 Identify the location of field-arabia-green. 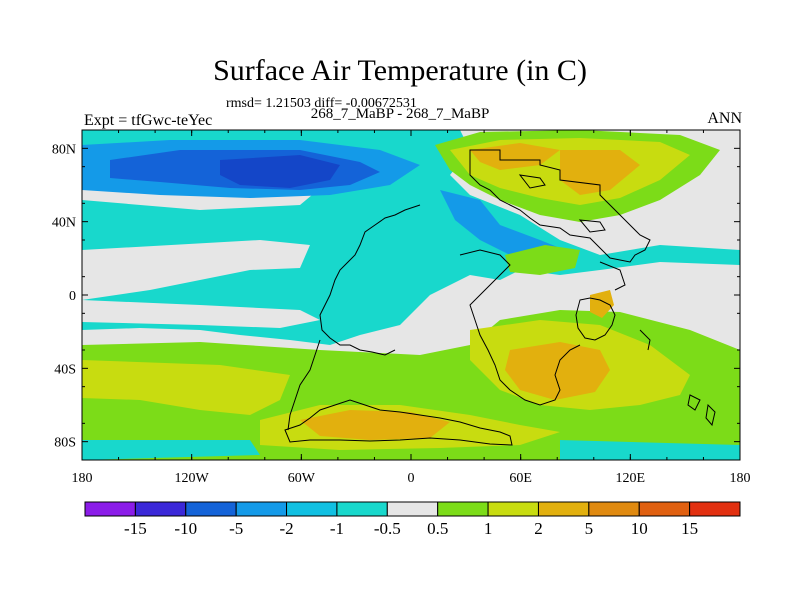
(542, 260).